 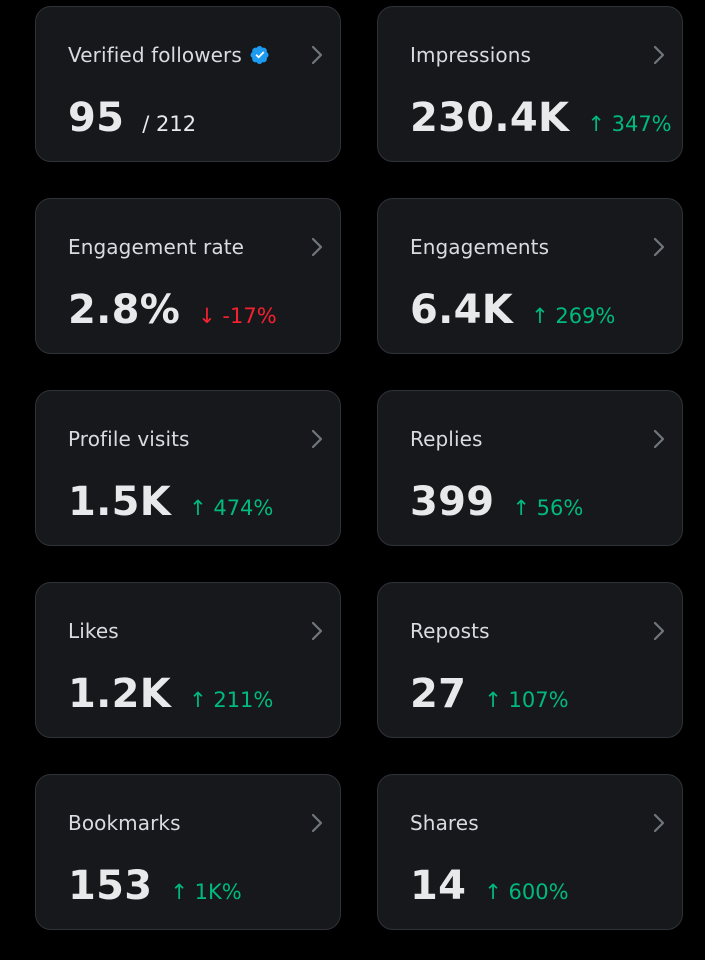 What do you see at coordinates (132, 118) in the screenshot?
I see `metric-value-row: 95 / 212` at bounding box center [132, 118].